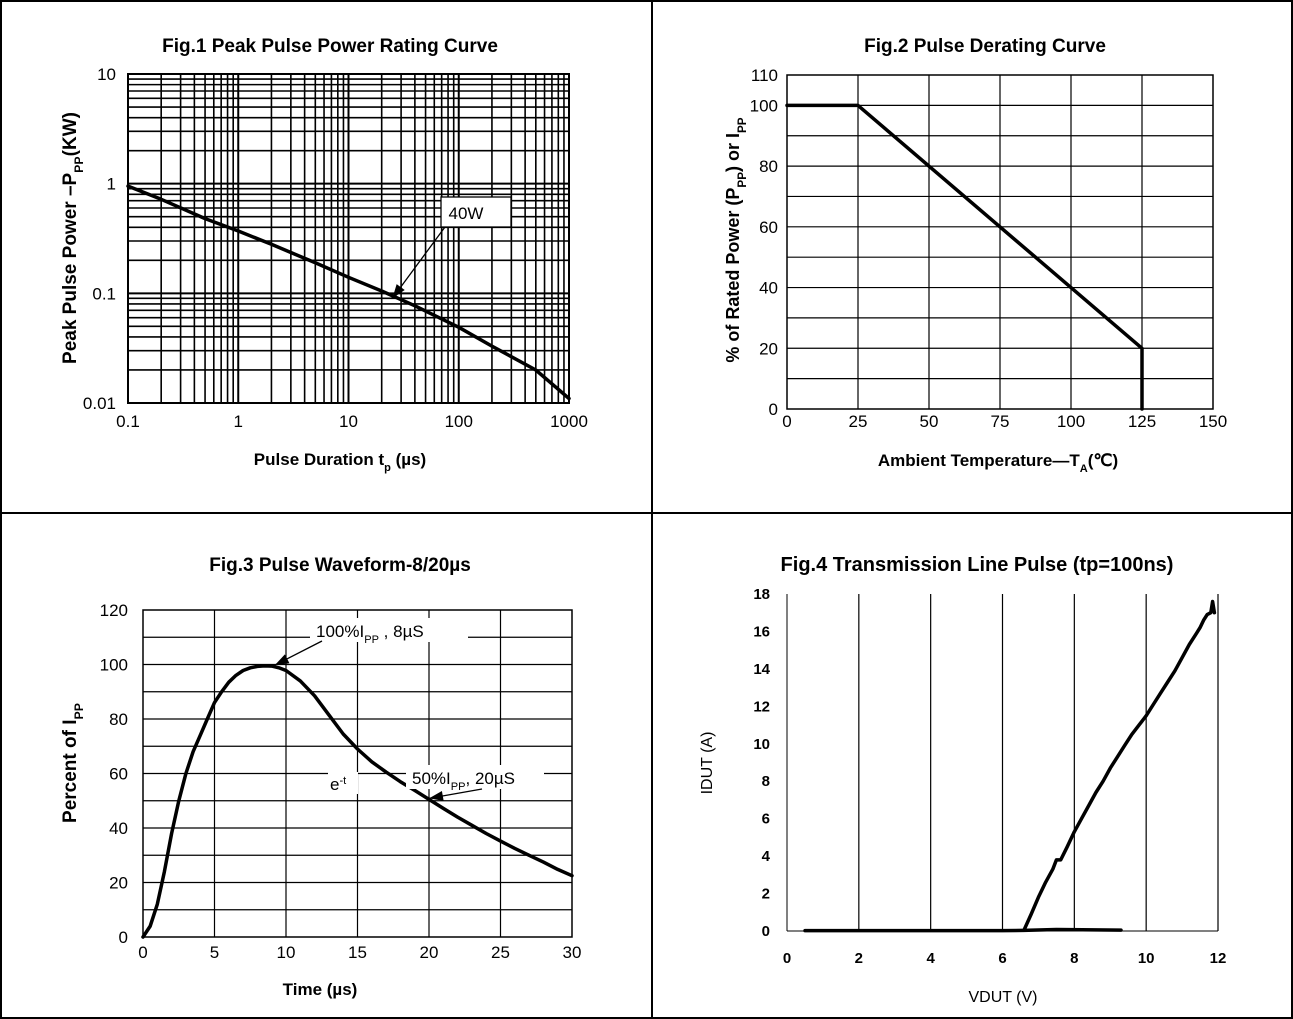 Image resolution: width=1293 pixels, height=1019 pixels. What do you see at coordinates (1213, 421) in the screenshot?
I see `fig2-x-tick-label: 150` at bounding box center [1213, 421].